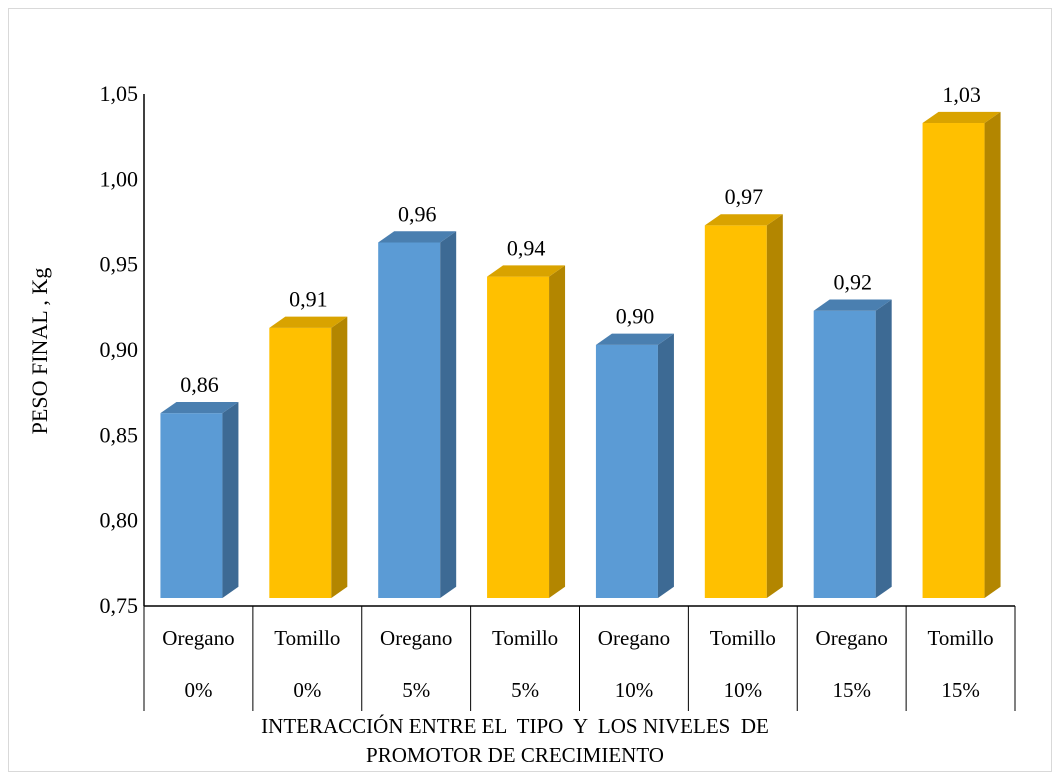  What do you see at coordinates (199, 384) in the screenshot?
I see `data-label: 0,86` at bounding box center [199, 384].